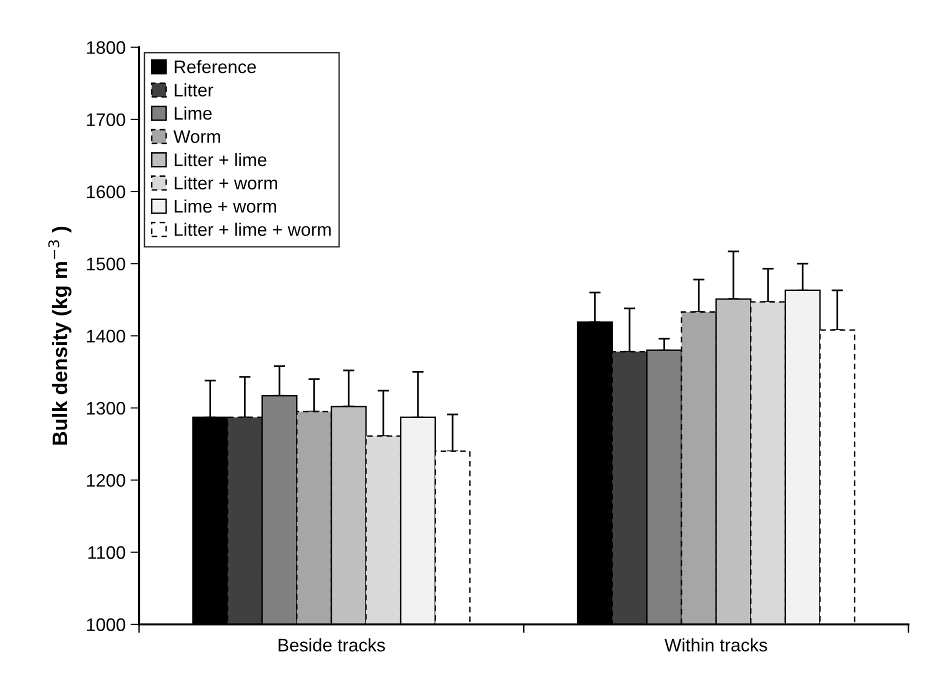  What do you see at coordinates (106, 191) in the screenshot?
I see `y-tick-label: 1600` at bounding box center [106, 191].